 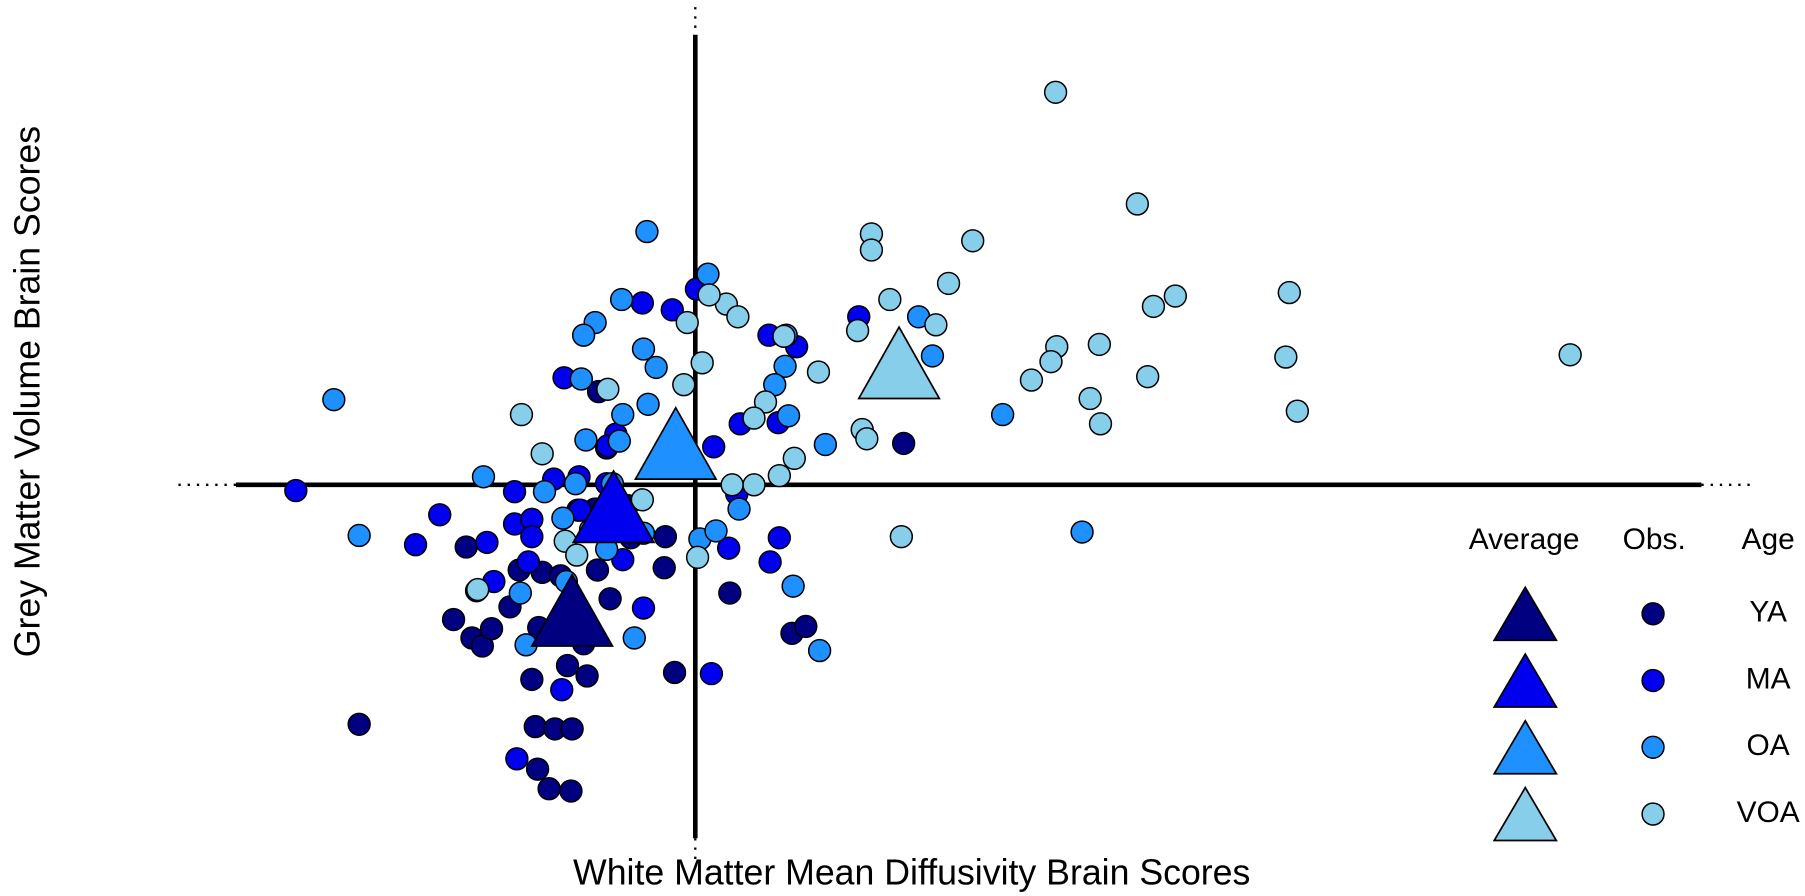 I want to click on legend-label: YA, so click(x=1768, y=612).